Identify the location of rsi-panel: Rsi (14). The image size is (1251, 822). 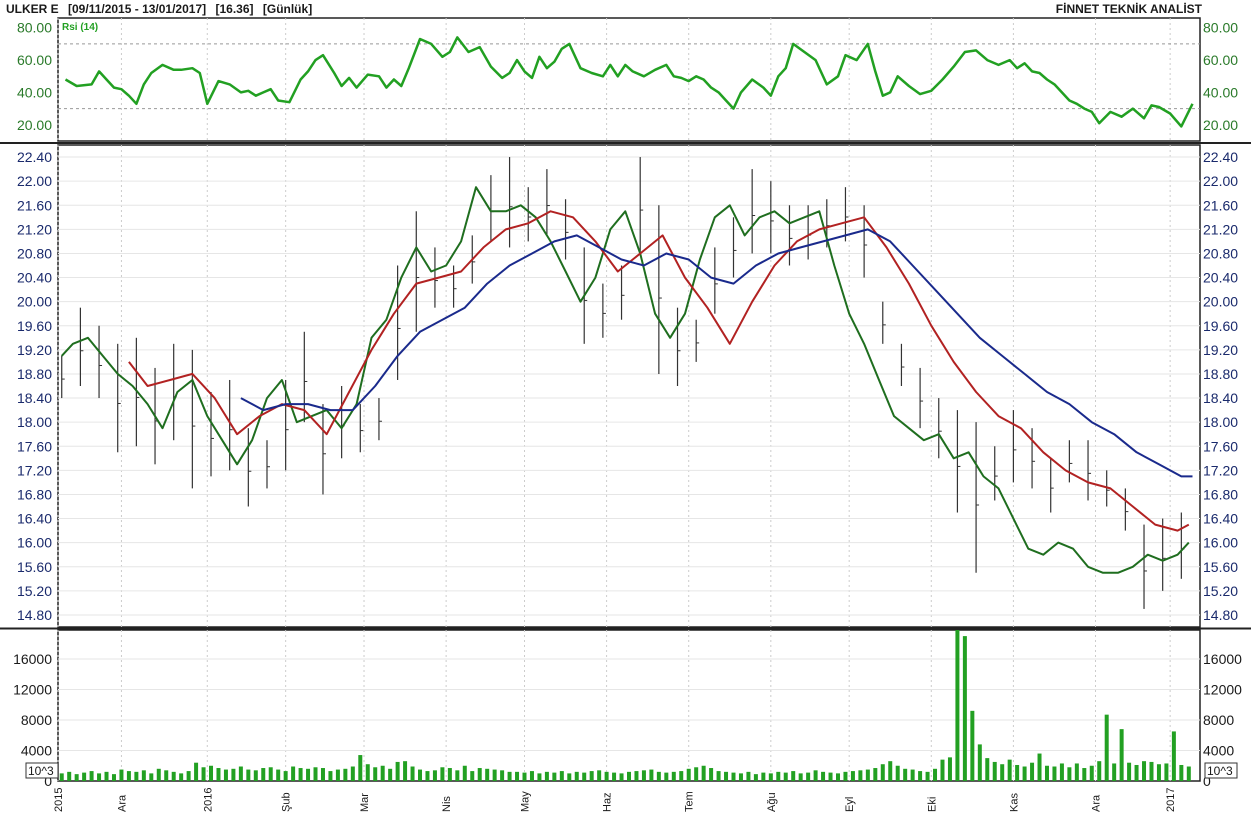
(629, 75).